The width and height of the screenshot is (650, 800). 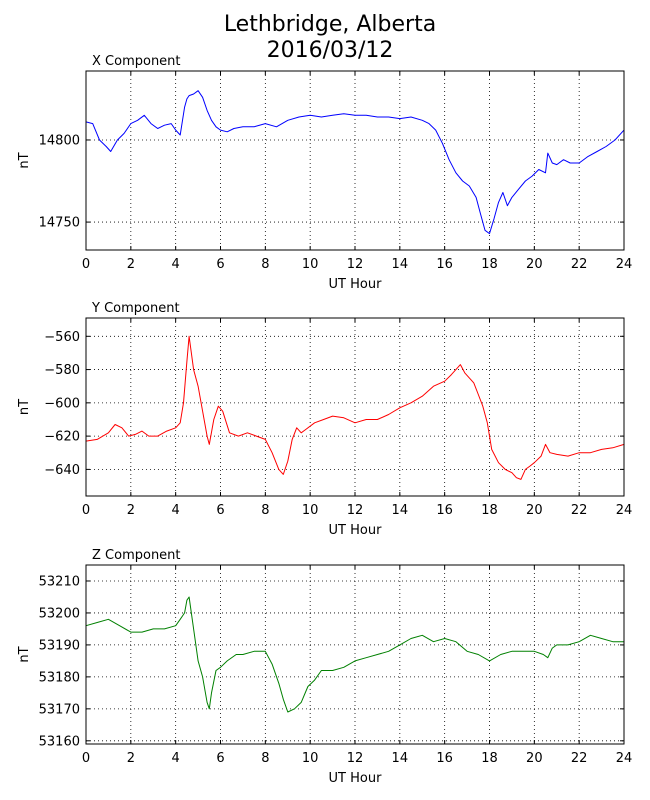 I want to click on z-xtick-label: 4, so click(x=176, y=758).